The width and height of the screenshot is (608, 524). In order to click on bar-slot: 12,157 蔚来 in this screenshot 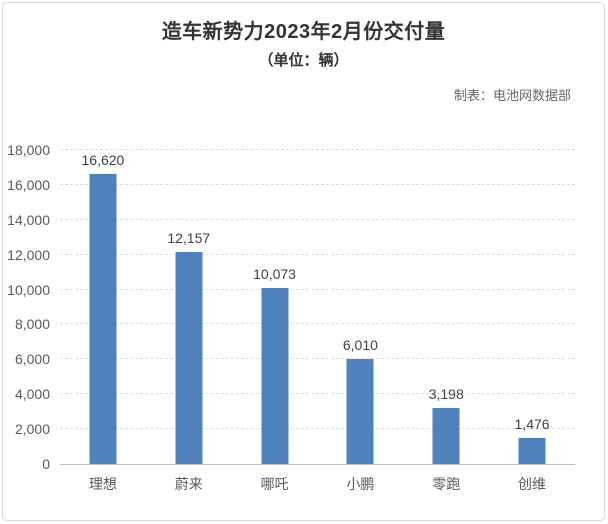, I will do `click(189, 321)`.